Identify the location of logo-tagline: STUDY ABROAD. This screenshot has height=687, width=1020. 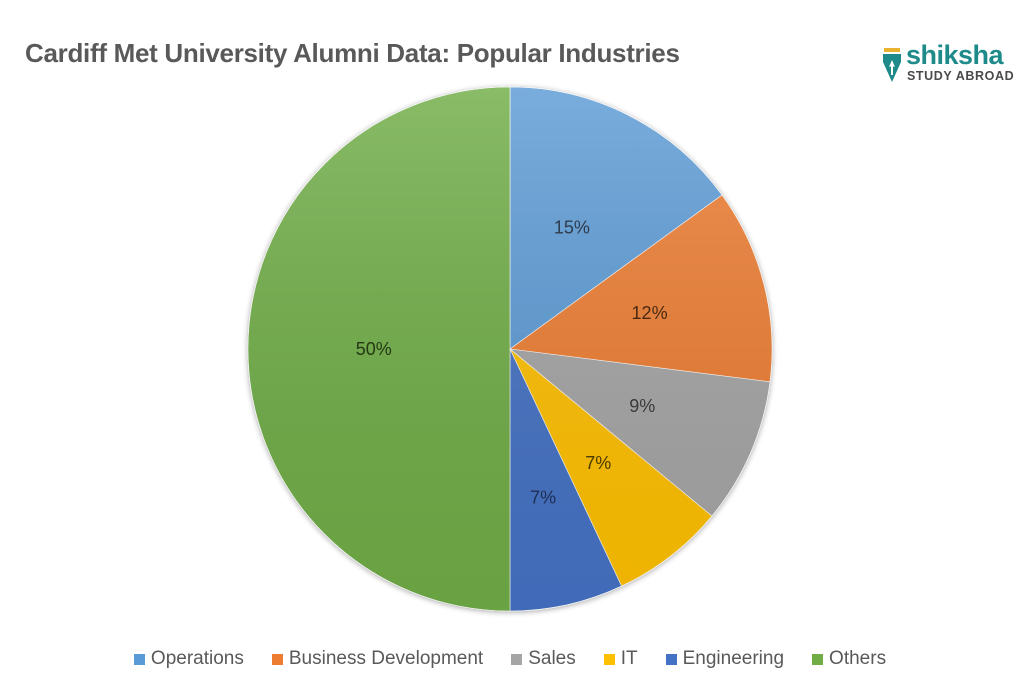
(961, 76).